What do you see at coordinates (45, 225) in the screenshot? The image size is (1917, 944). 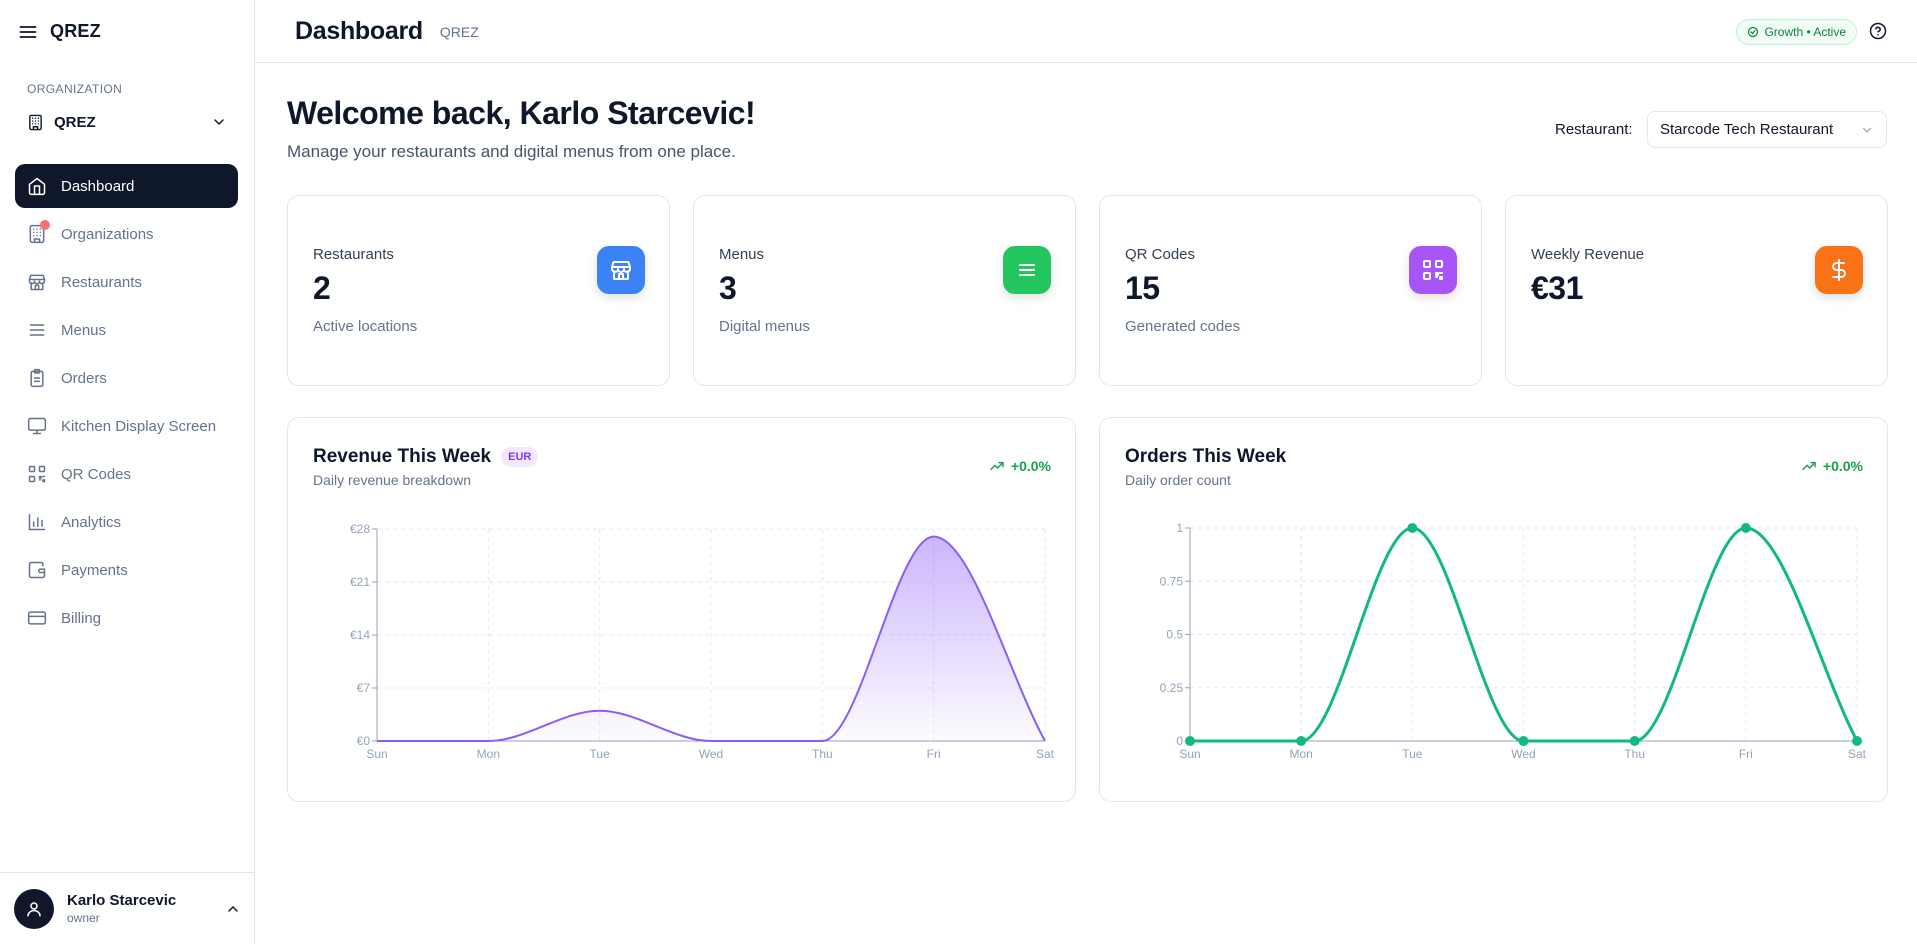 I see `notification-dot` at bounding box center [45, 225].